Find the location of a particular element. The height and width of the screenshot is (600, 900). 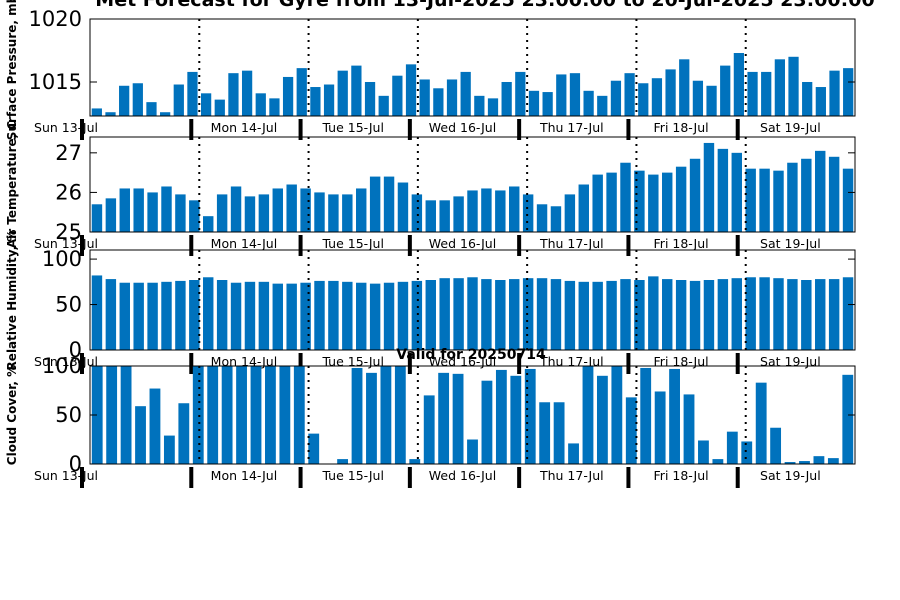

day-label: Mon 14-Jul is located at coordinates (244, 243).